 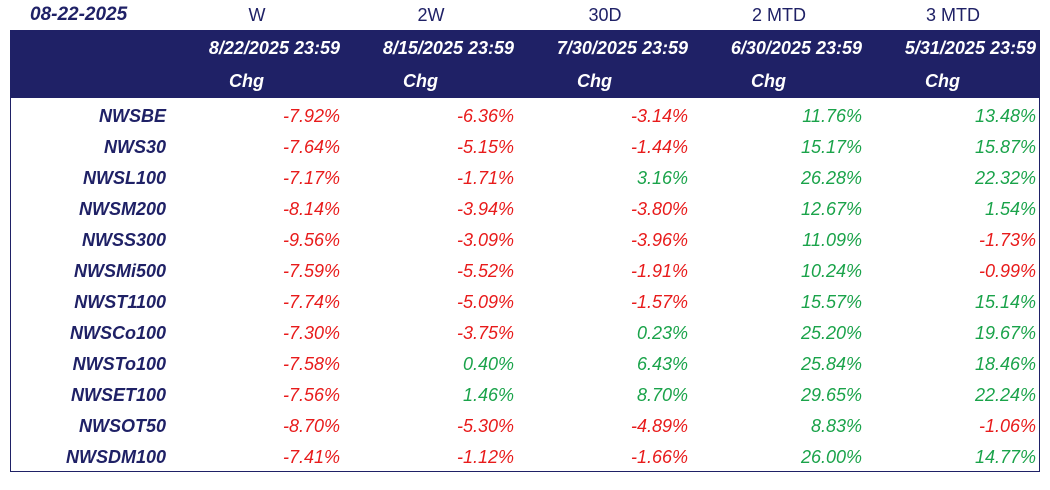 What do you see at coordinates (831, 209) in the screenshot?
I see `change-cell: 12.67%` at bounding box center [831, 209].